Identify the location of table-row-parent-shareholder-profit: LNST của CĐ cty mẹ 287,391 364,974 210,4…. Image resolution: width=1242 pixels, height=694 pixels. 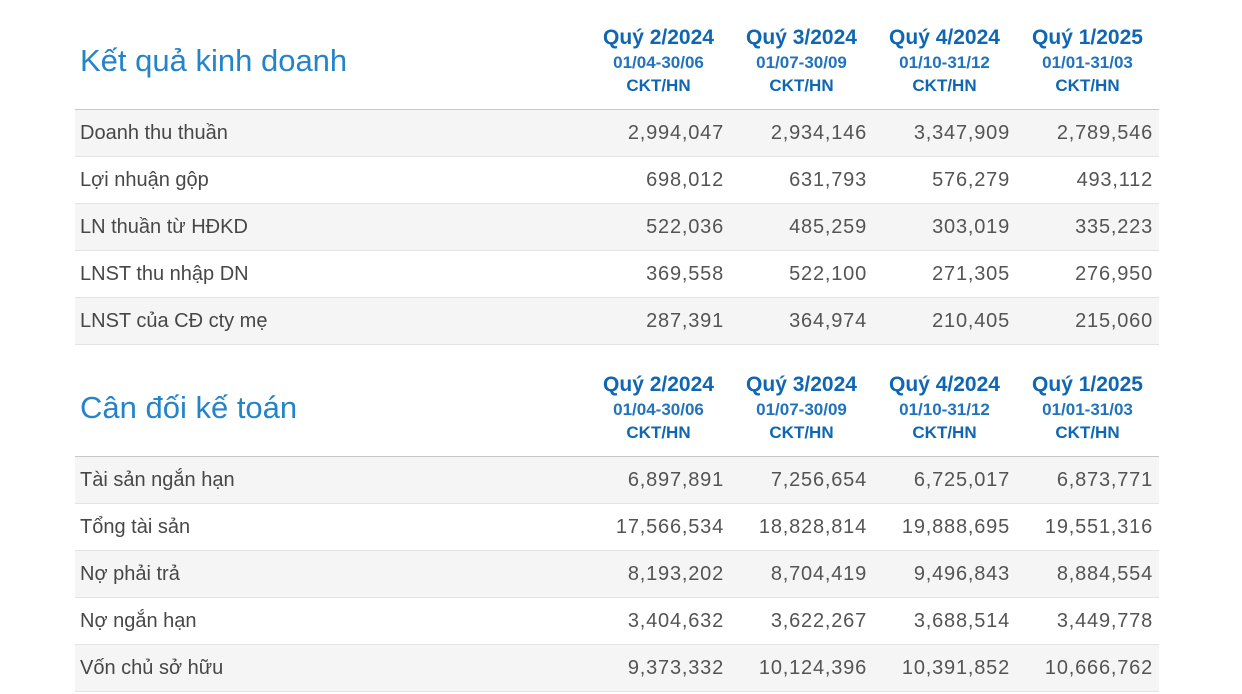
(617, 321).